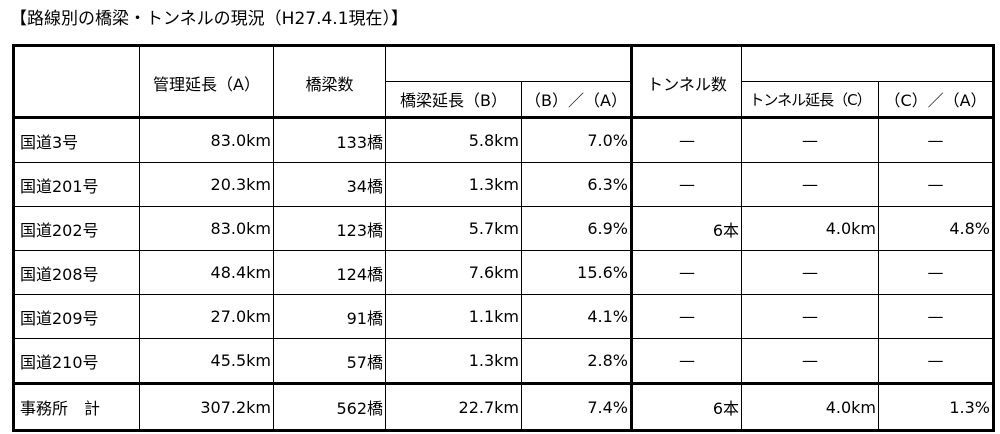  What do you see at coordinates (936, 406) in the screenshot?
I see `cell: 1.3%` at bounding box center [936, 406].